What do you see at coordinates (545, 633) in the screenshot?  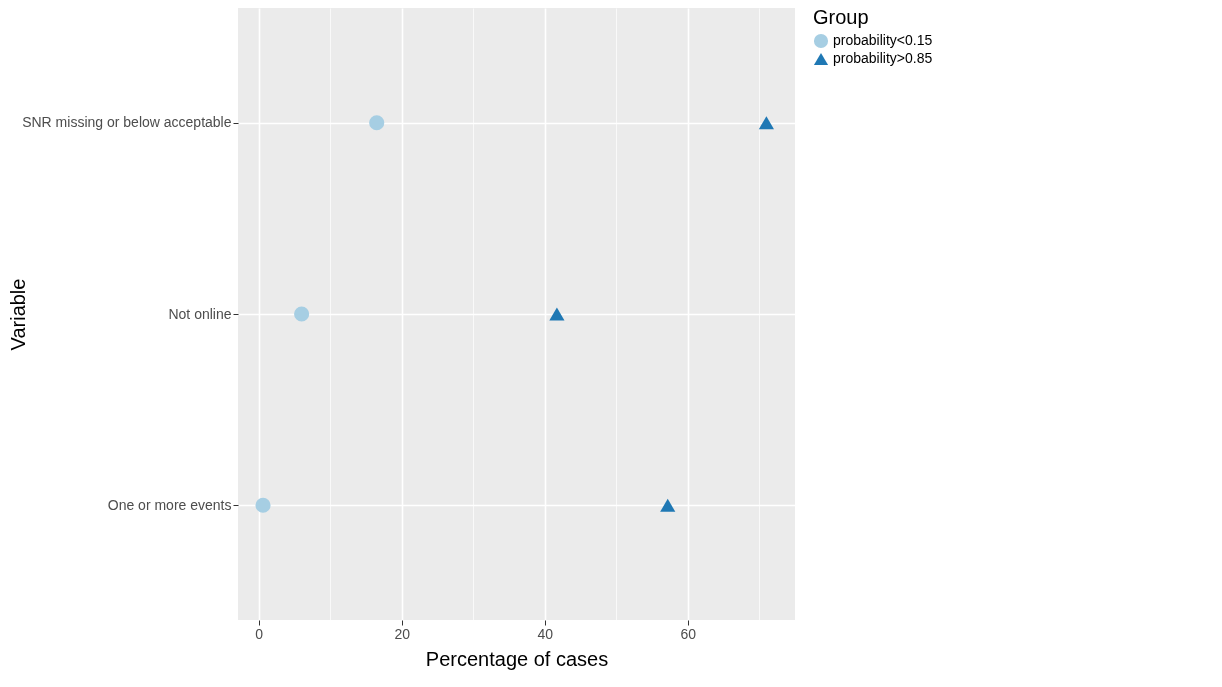 I see `x-tick-label: 40` at bounding box center [545, 633].